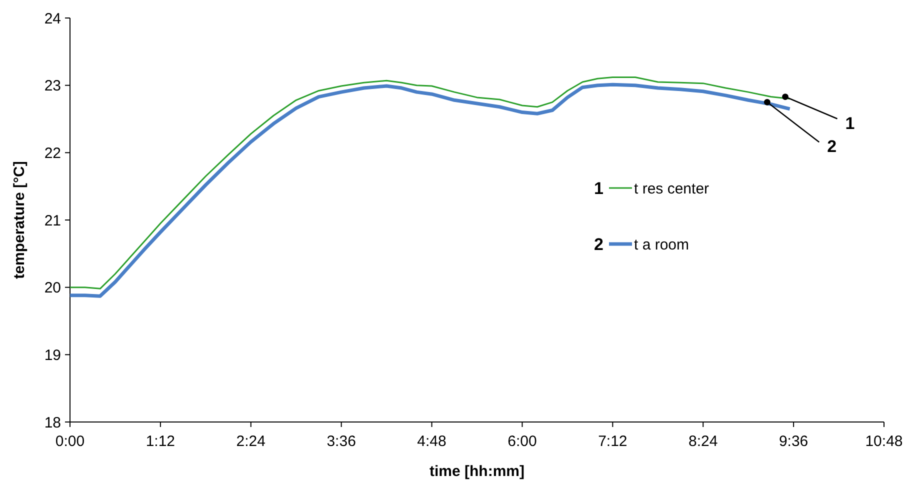 The height and width of the screenshot is (492, 908). I want to click on y-tick-label: 21, so click(52, 221).